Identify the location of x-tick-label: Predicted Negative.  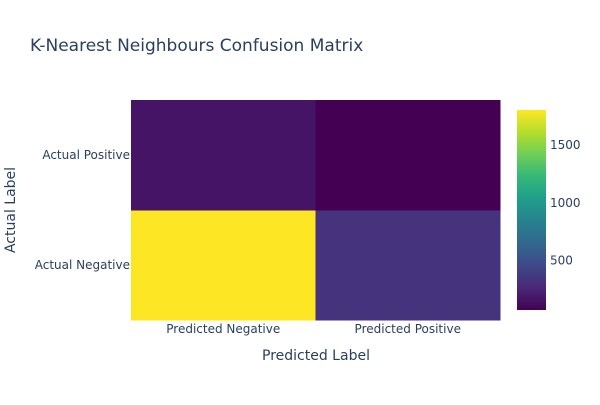
(223, 329).